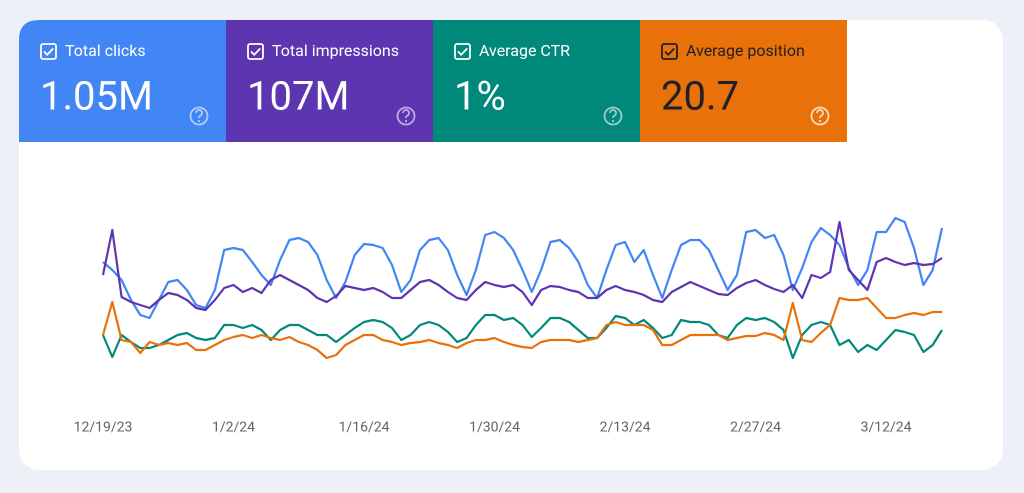 The image size is (1024, 493). I want to click on metric-card: Total impressions 107M, so click(329, 81).